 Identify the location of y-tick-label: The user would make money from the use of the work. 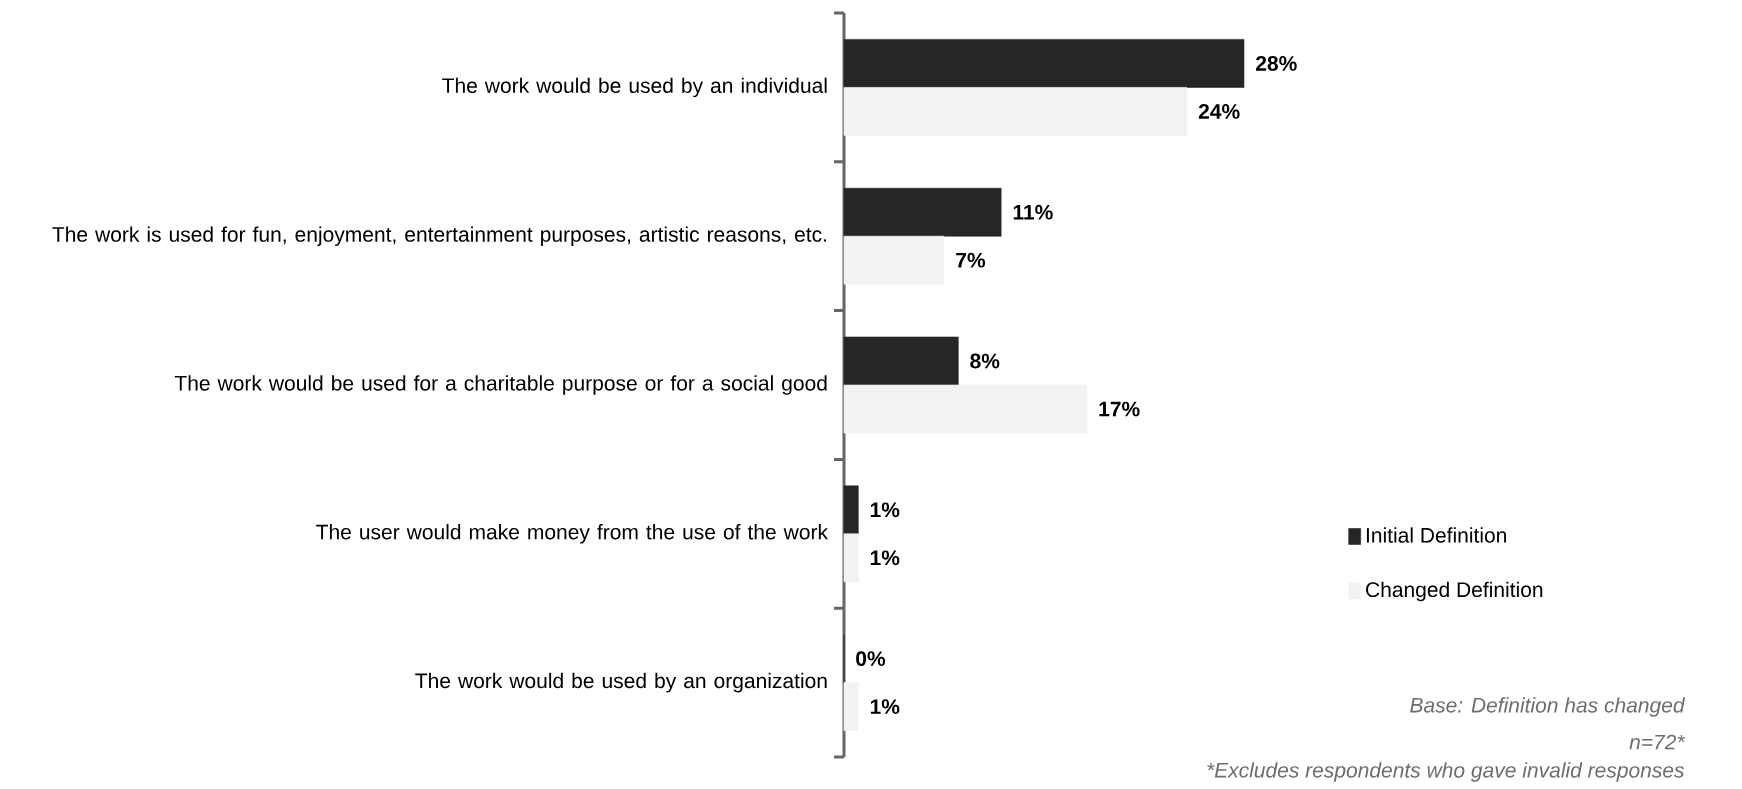
(572, 534).